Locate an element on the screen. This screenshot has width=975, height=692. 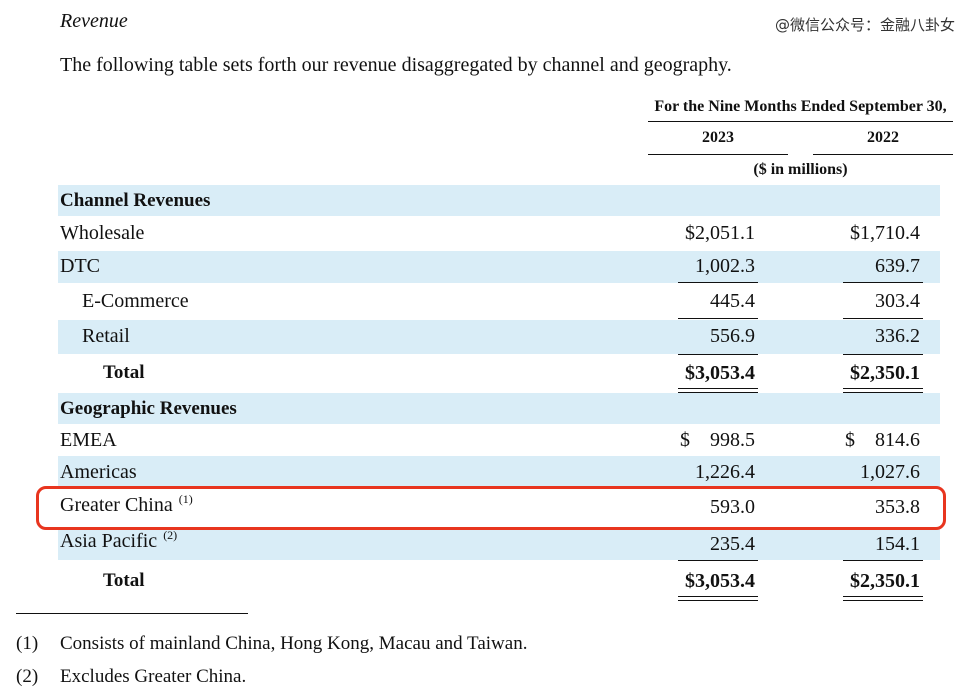
band-apac is located at coordinates (499, 543).